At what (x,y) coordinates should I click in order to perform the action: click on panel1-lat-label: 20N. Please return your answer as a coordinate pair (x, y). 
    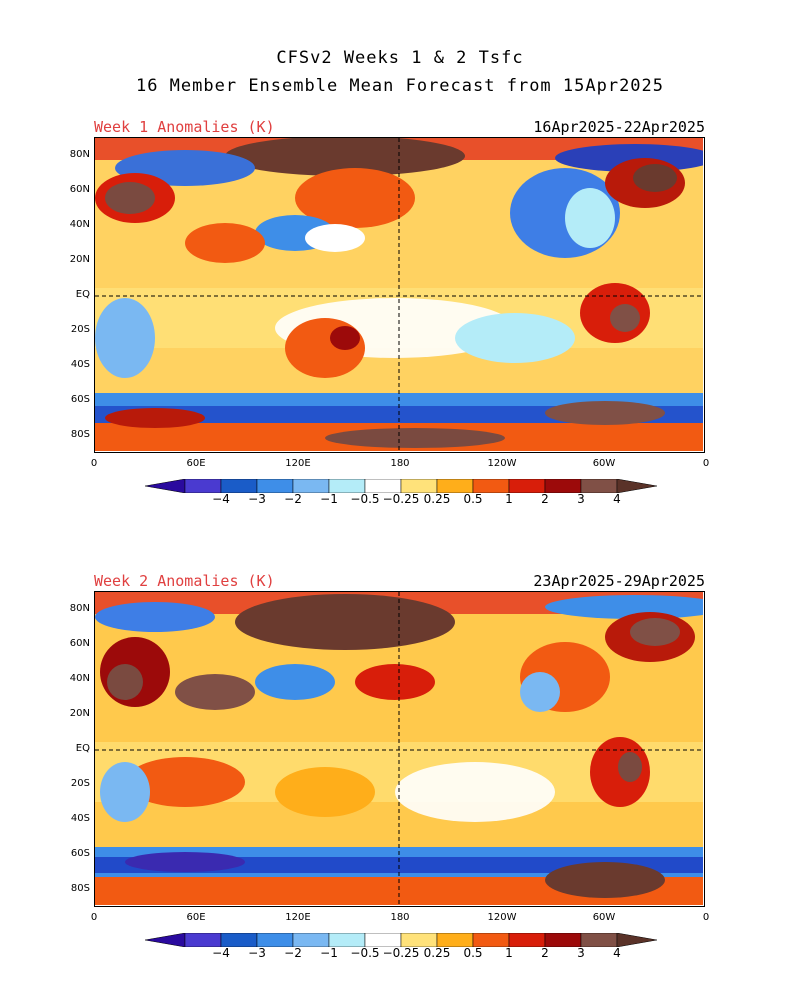
    Looking at the image, I should click on (79, 259).